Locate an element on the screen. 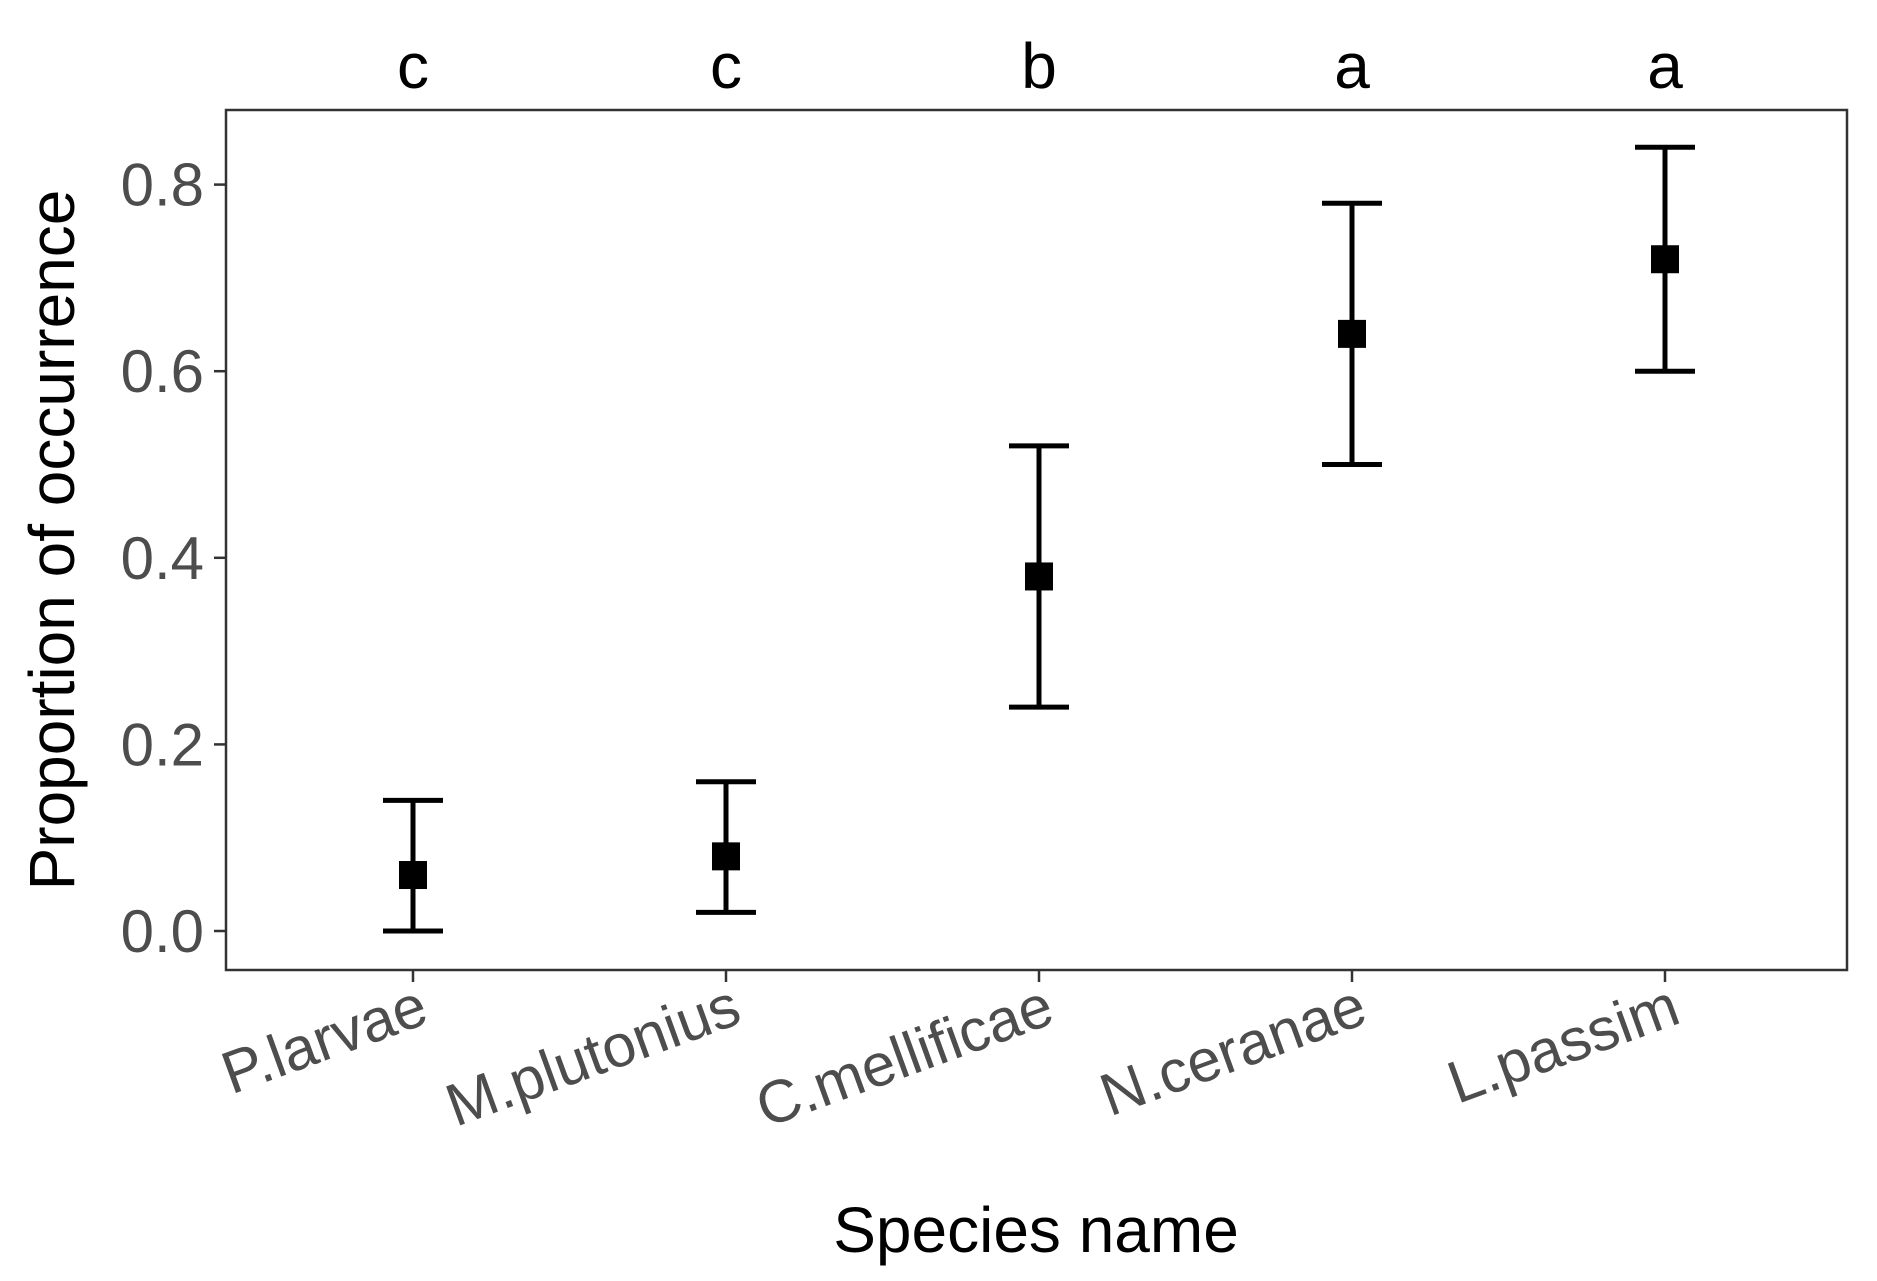 The width and height of the screenshot is (1877, 1281). y-tick-label: 0.2 is located at coordinates (162, 744).